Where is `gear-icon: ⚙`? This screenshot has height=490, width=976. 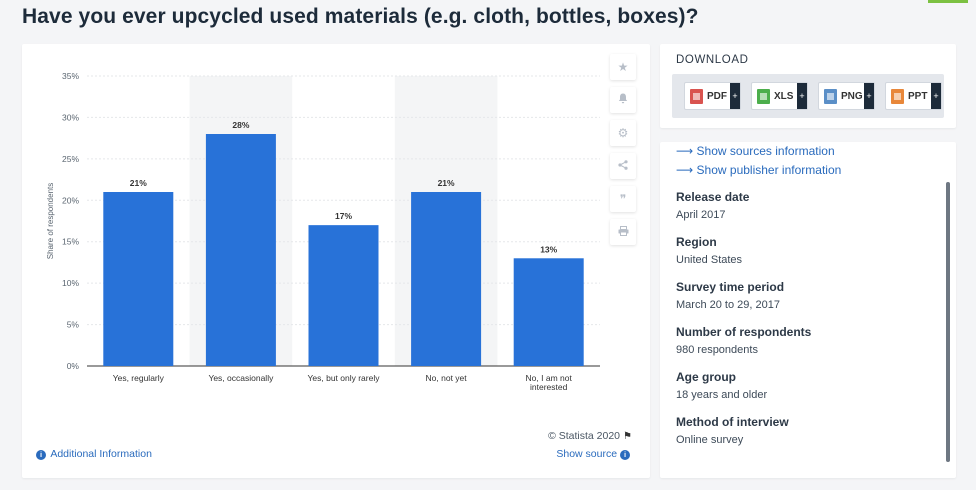
gear-icon: ⚙ is located at coordinates (623, 133).